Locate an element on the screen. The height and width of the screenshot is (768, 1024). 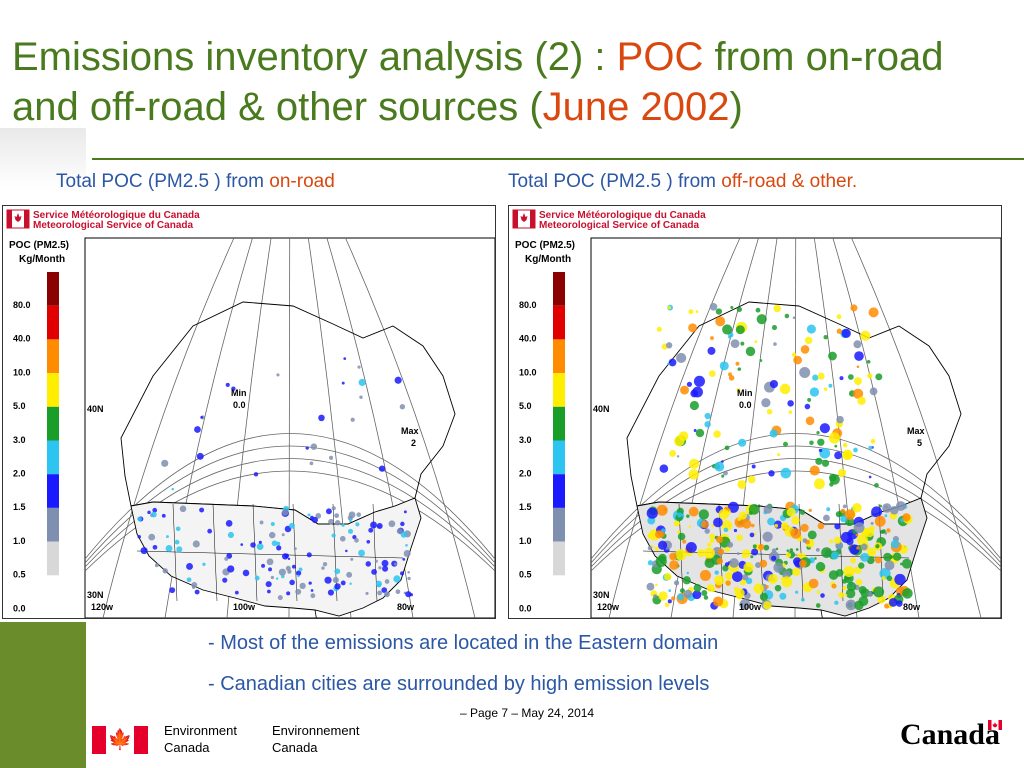
legend-tick-label: 5.0 is located at coordinates (19, 406).